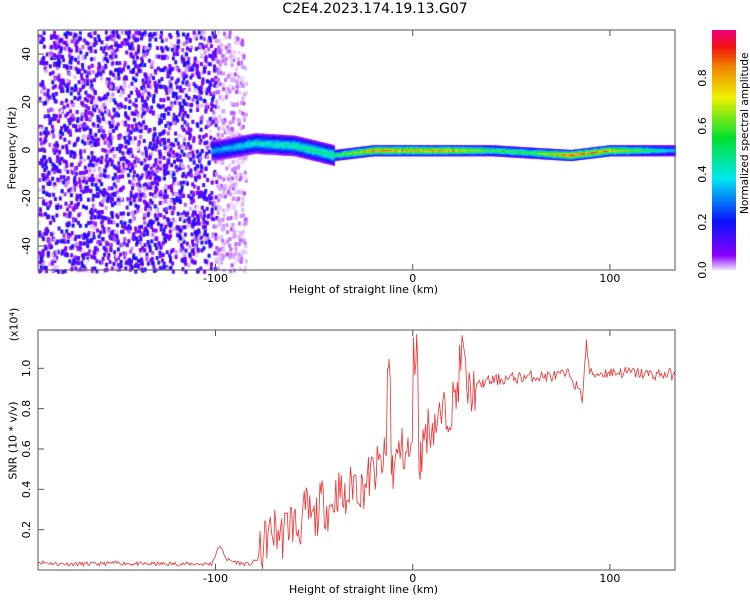  I want to click on y-tick-label: 0.8, so click(26, 409).